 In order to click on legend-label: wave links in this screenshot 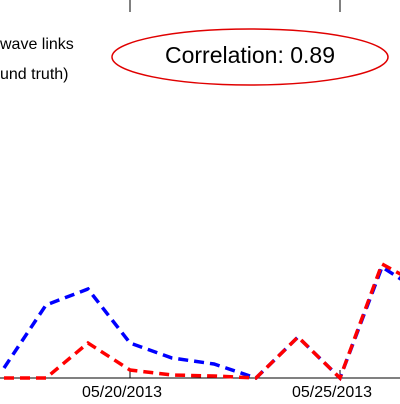, I will do `click(37, 44)`.